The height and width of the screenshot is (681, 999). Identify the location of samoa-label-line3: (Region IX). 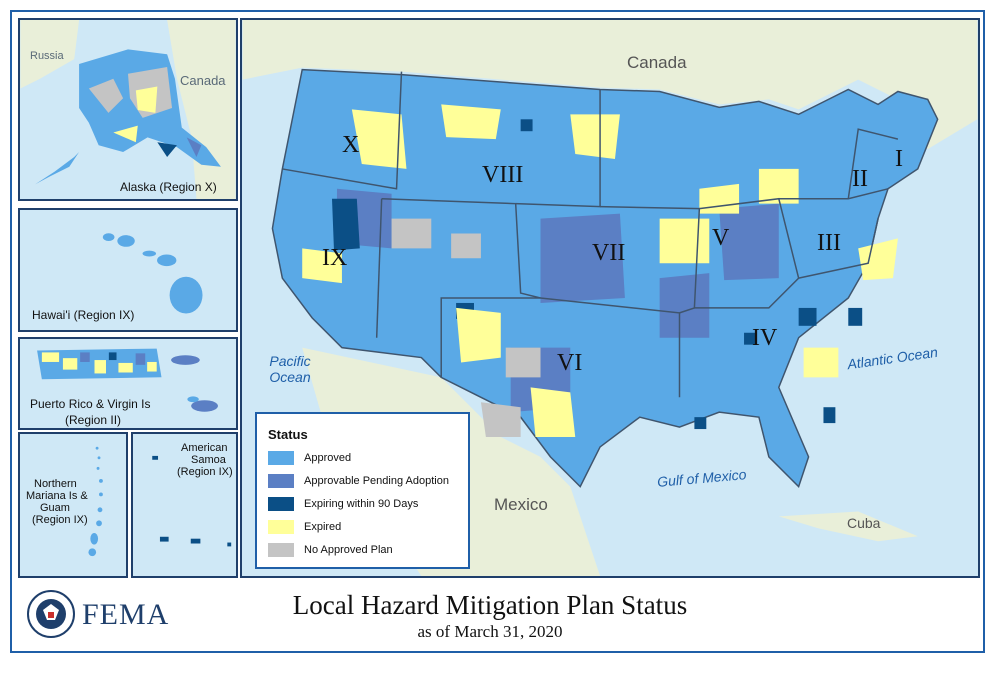
(205, 472).